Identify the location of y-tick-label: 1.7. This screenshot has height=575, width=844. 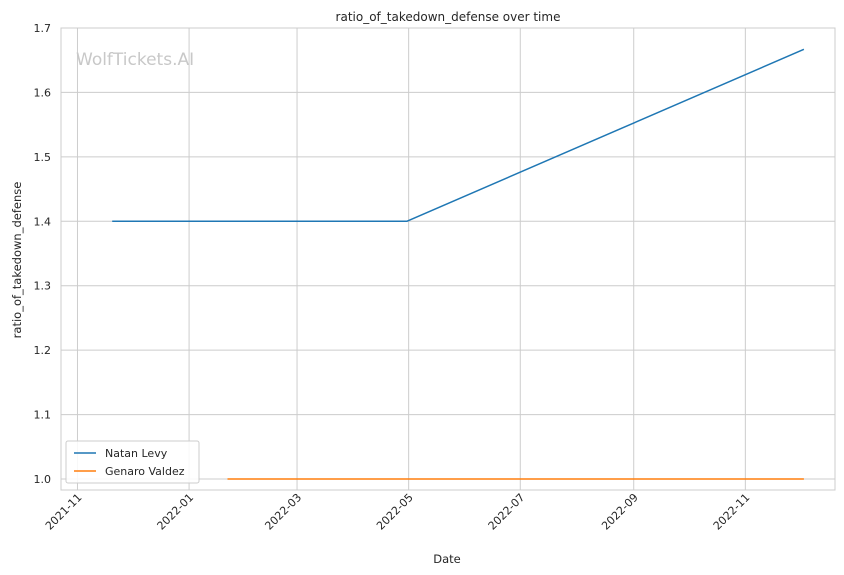
(43, 28).